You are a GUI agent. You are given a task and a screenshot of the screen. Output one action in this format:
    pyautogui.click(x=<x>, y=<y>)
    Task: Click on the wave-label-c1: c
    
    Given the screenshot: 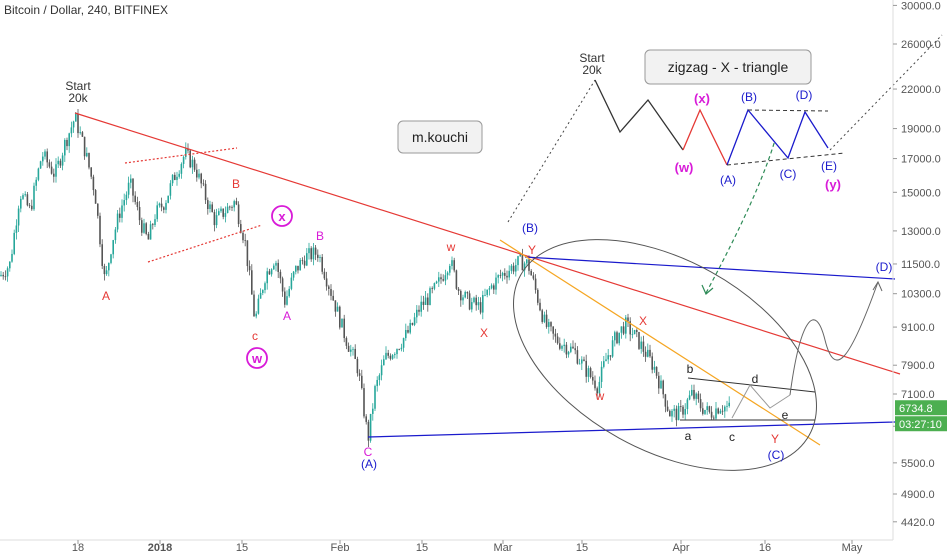 What is the action you would take?
    pyautogui.click(x=255, y=336)
    